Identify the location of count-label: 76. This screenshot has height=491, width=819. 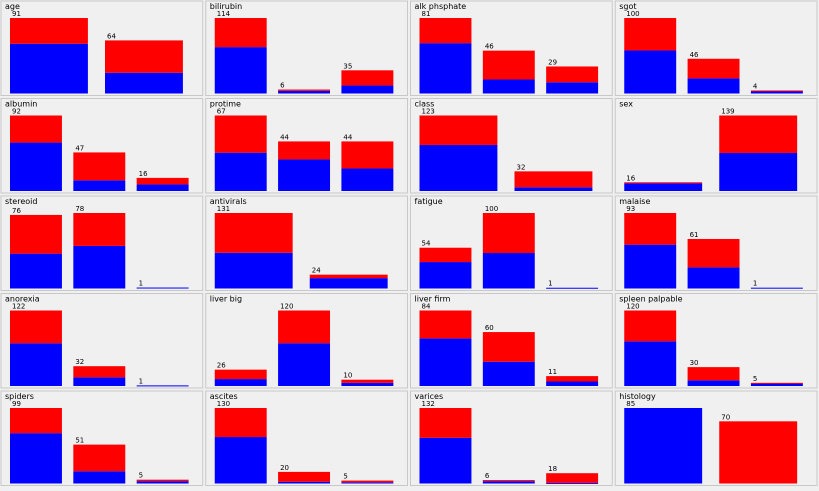
(16, 211).